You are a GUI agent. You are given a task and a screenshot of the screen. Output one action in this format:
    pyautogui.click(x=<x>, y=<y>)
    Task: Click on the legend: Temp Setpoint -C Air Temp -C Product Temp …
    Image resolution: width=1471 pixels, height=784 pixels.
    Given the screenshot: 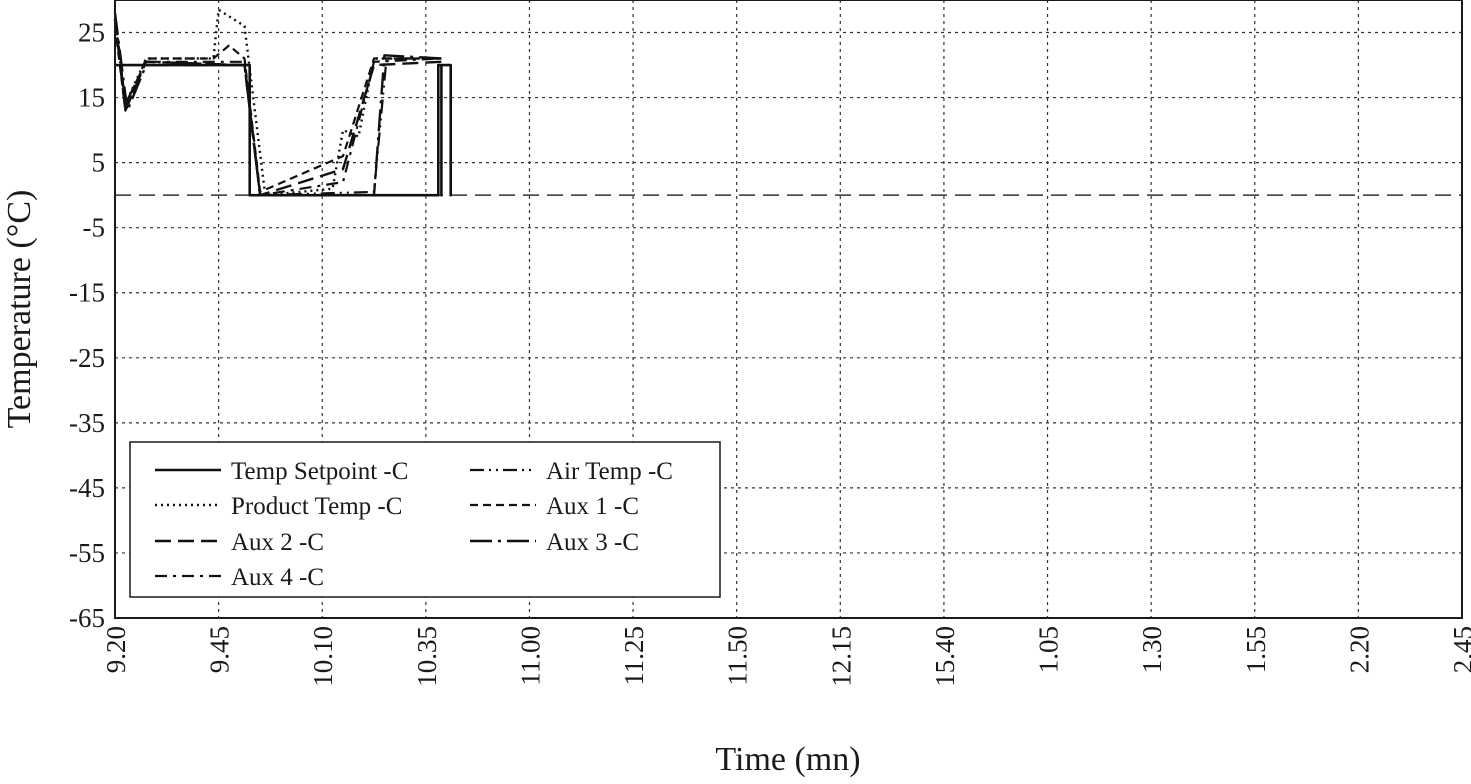 What is the action you would take?
    pyautogui.click(x=425, y=519)
    